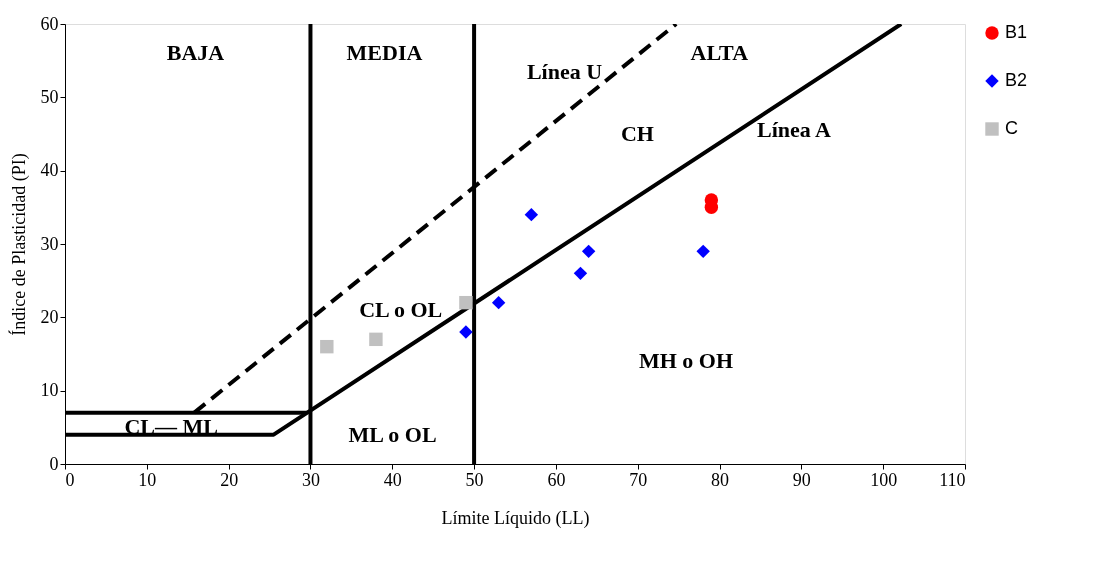 The image size is (1115, 573). I want to click on annotation: Línea A, so click(794, 130).